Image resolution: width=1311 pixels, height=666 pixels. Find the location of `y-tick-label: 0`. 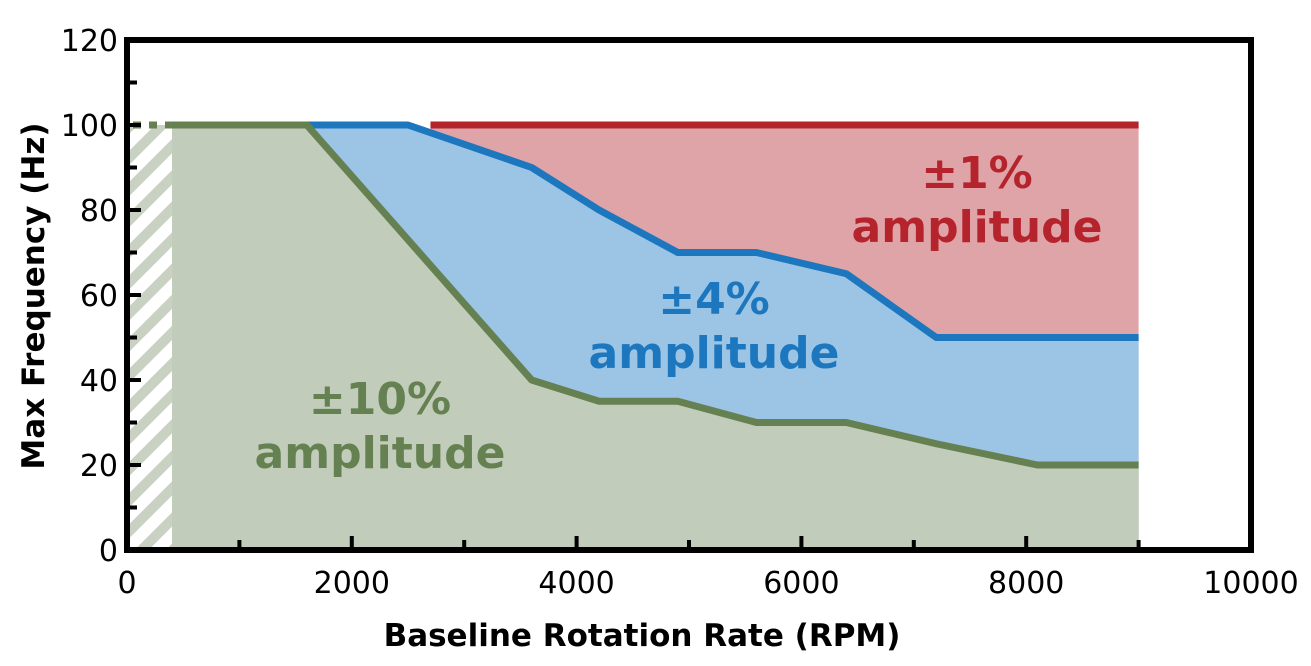

y-tick-label: 0 is located at coordinates (108, 551).